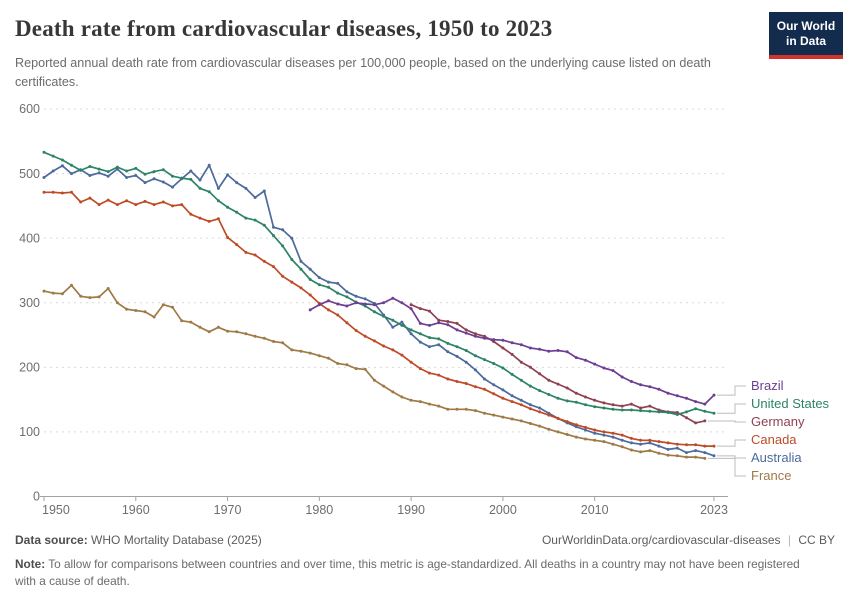 The height and width of the screenshot is (600, 850). I want to click on license-link: CC BY, so click(816, 540).